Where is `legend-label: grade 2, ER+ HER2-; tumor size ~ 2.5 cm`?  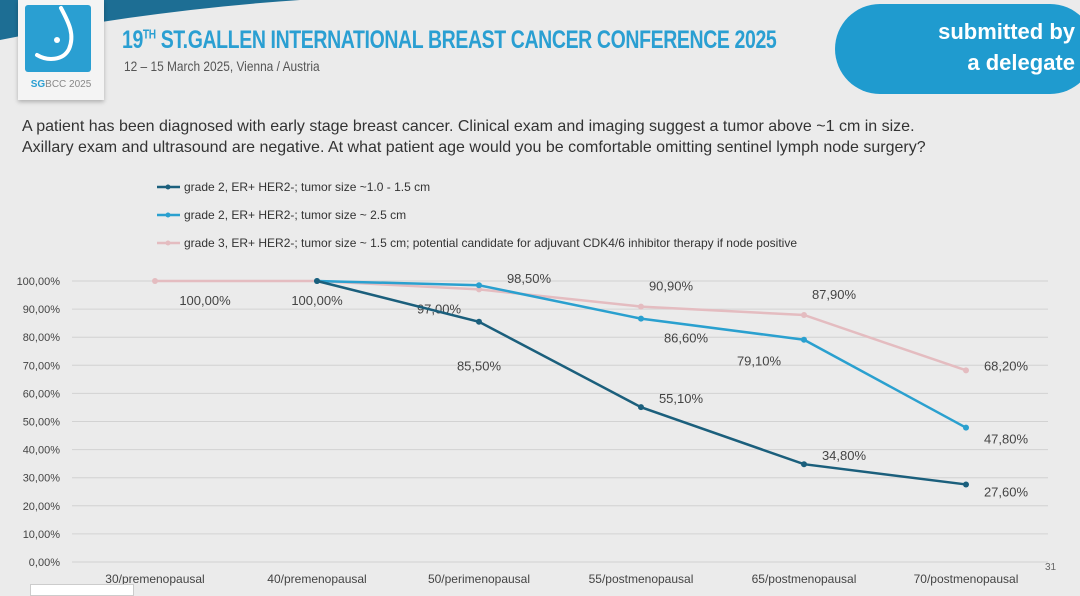 legend-label: grade 2, ER+ HER2-; tumor size ~ 2.5 cm is located at coordinates (295, 215).